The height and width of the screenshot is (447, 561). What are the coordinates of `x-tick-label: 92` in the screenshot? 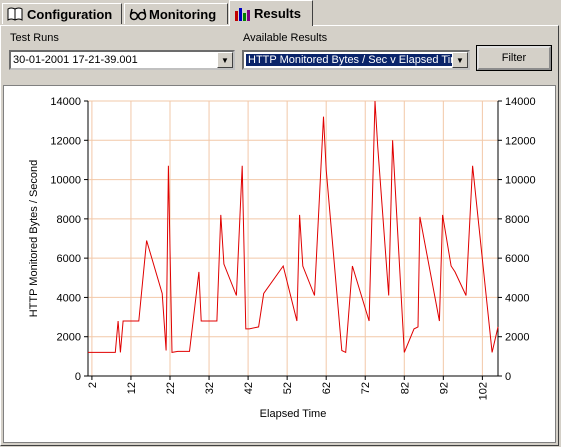 It's located at (444, 388).